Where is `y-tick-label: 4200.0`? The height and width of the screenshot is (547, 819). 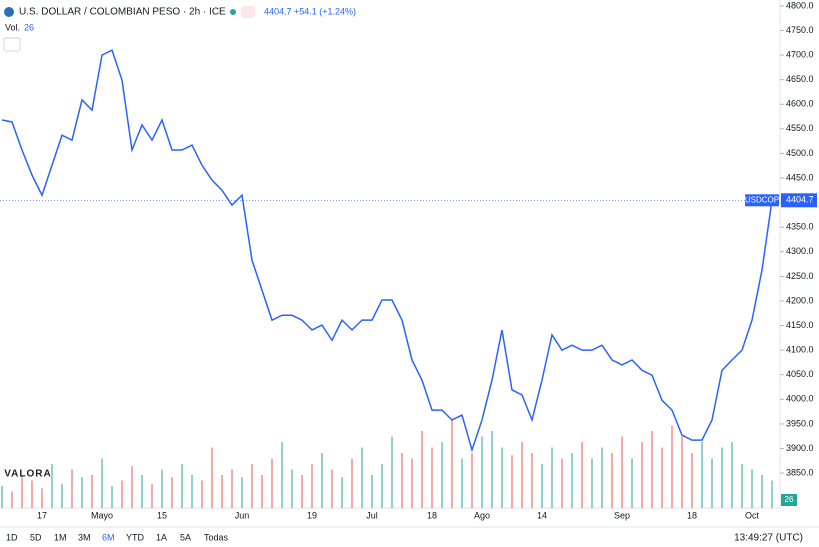 y-tick-label: 4200.0 is located at coordinates (800, 300).